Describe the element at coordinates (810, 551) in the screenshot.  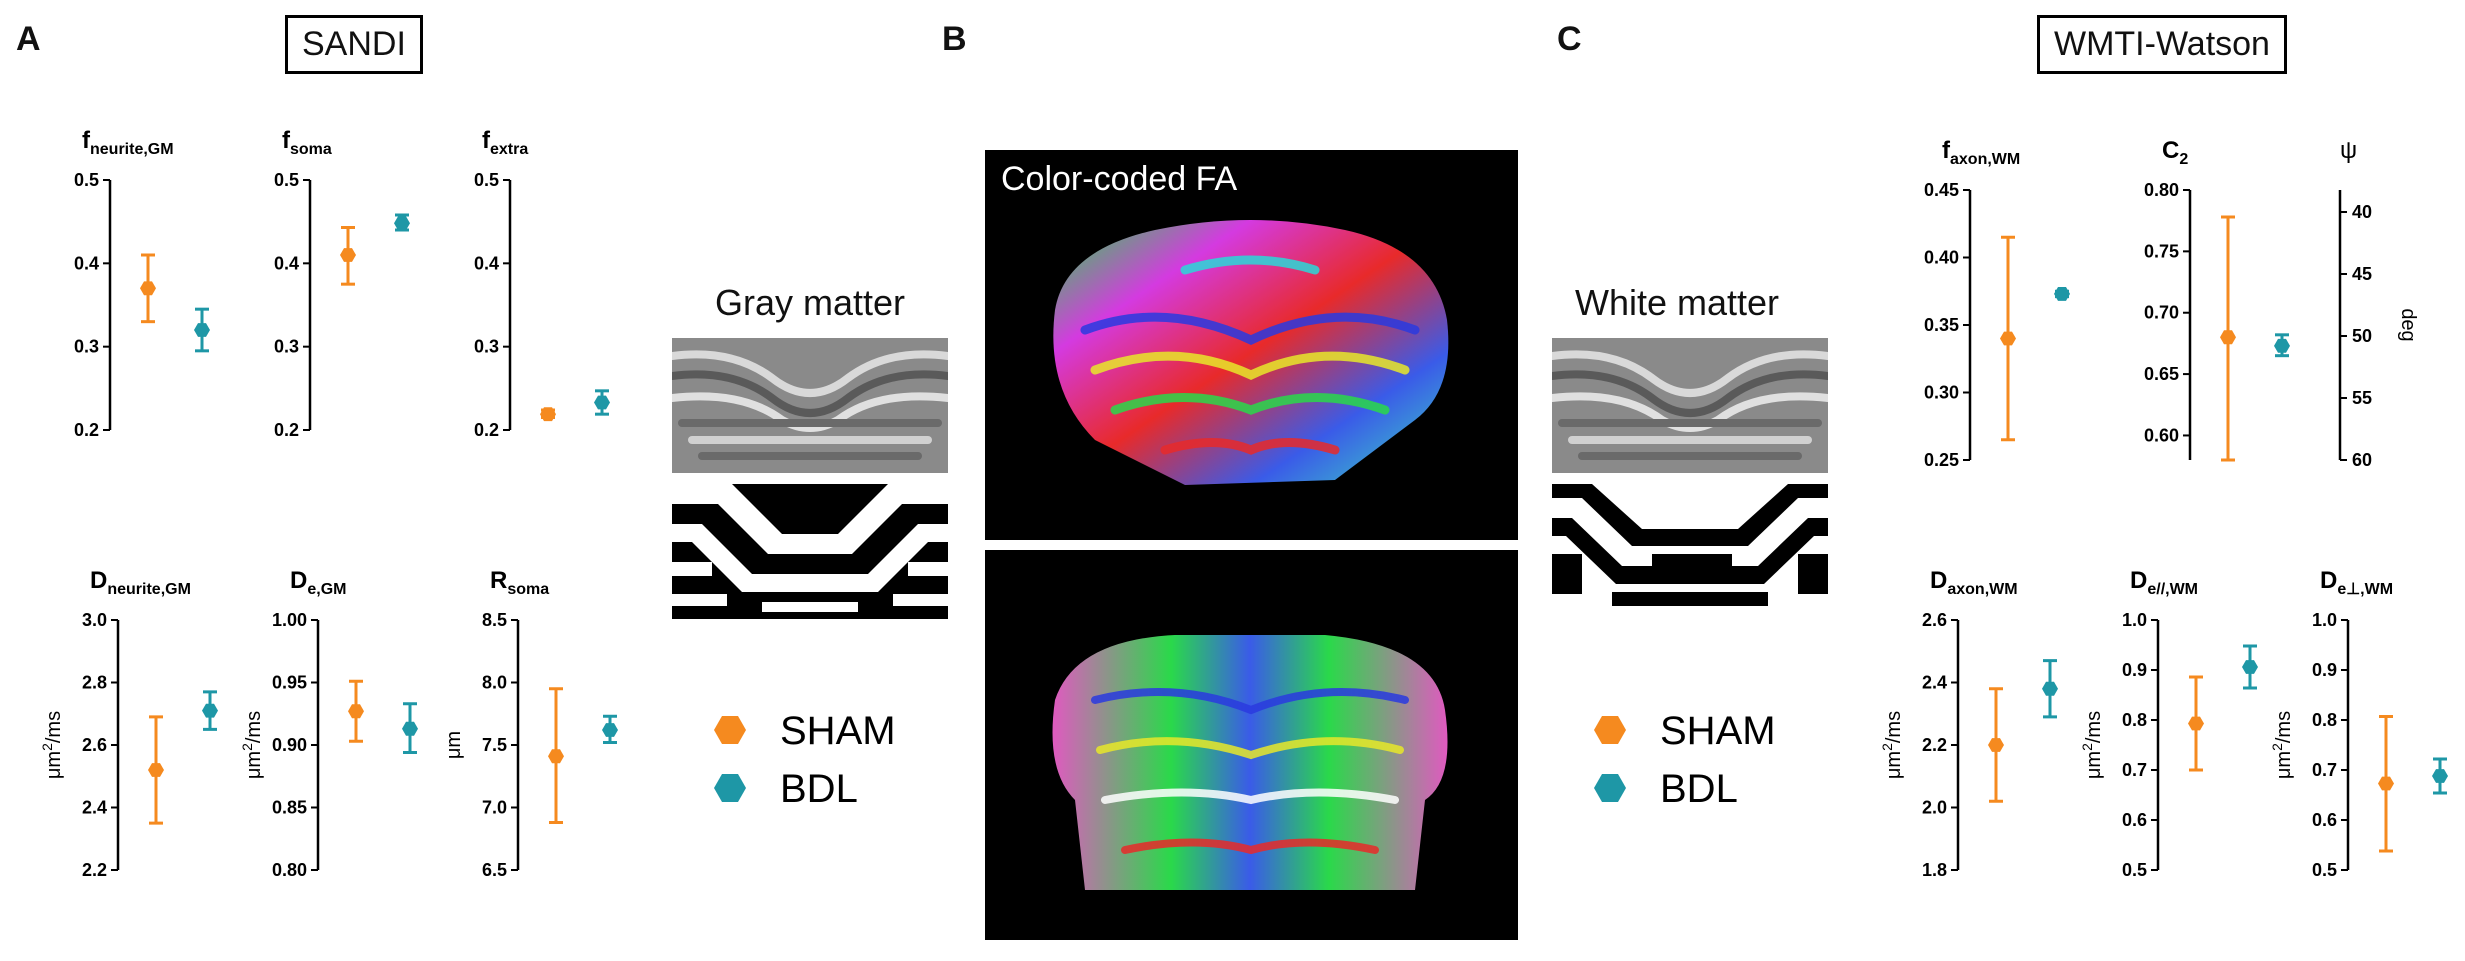
I see `gray-matter-mask-image` at that location.